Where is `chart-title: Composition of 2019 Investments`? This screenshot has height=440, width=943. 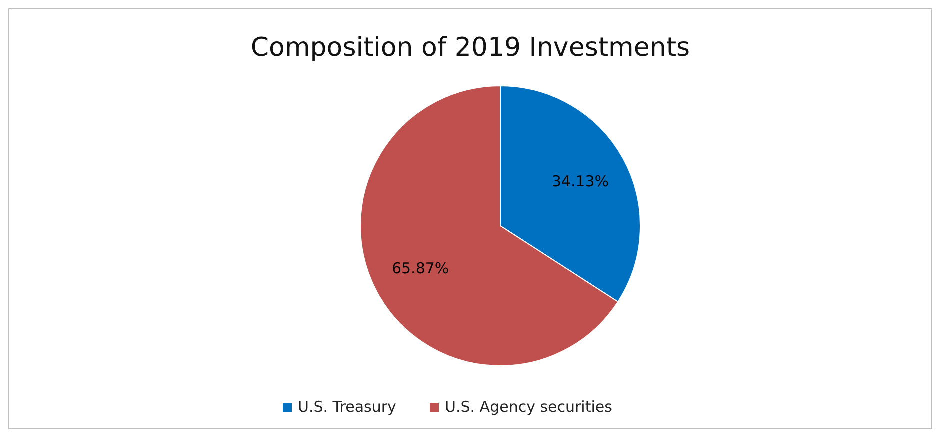 chart-title: Composition of 2019 Investments is located at coordinates (470, 48).